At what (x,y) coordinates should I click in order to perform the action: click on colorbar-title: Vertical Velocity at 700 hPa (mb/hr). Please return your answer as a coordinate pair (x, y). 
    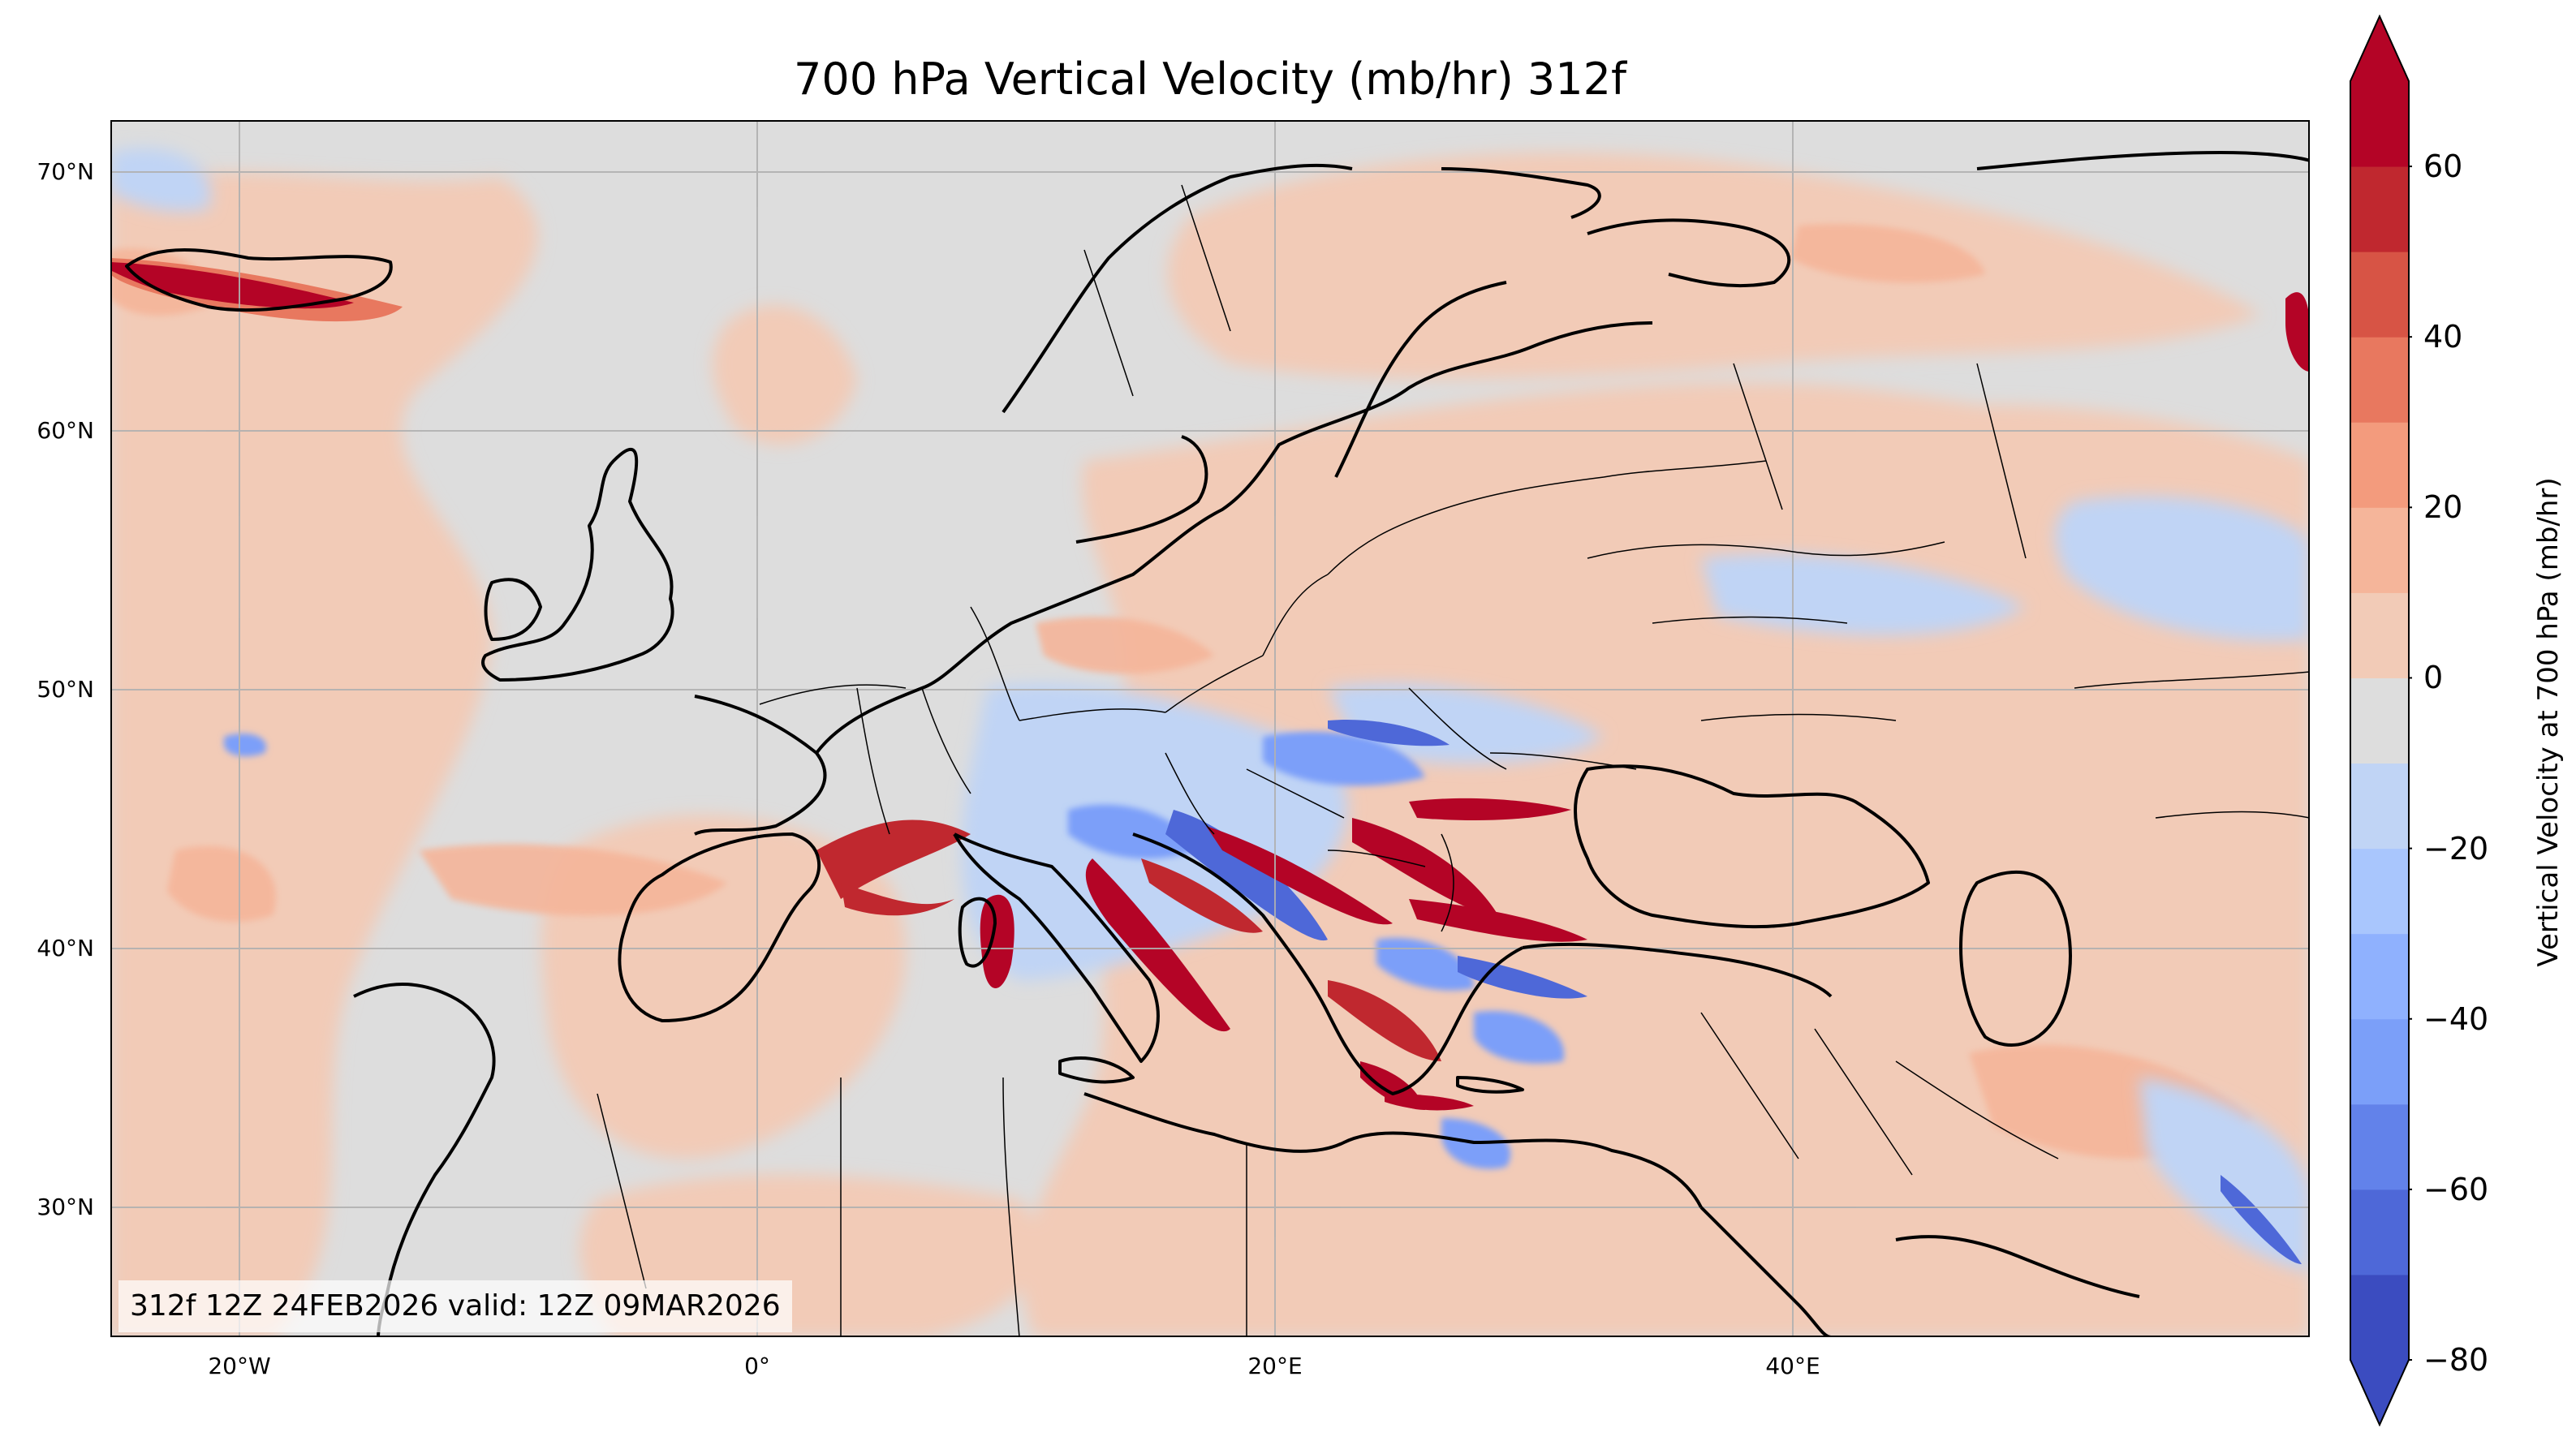
    Looking at the image, I should click on (2549, 722).